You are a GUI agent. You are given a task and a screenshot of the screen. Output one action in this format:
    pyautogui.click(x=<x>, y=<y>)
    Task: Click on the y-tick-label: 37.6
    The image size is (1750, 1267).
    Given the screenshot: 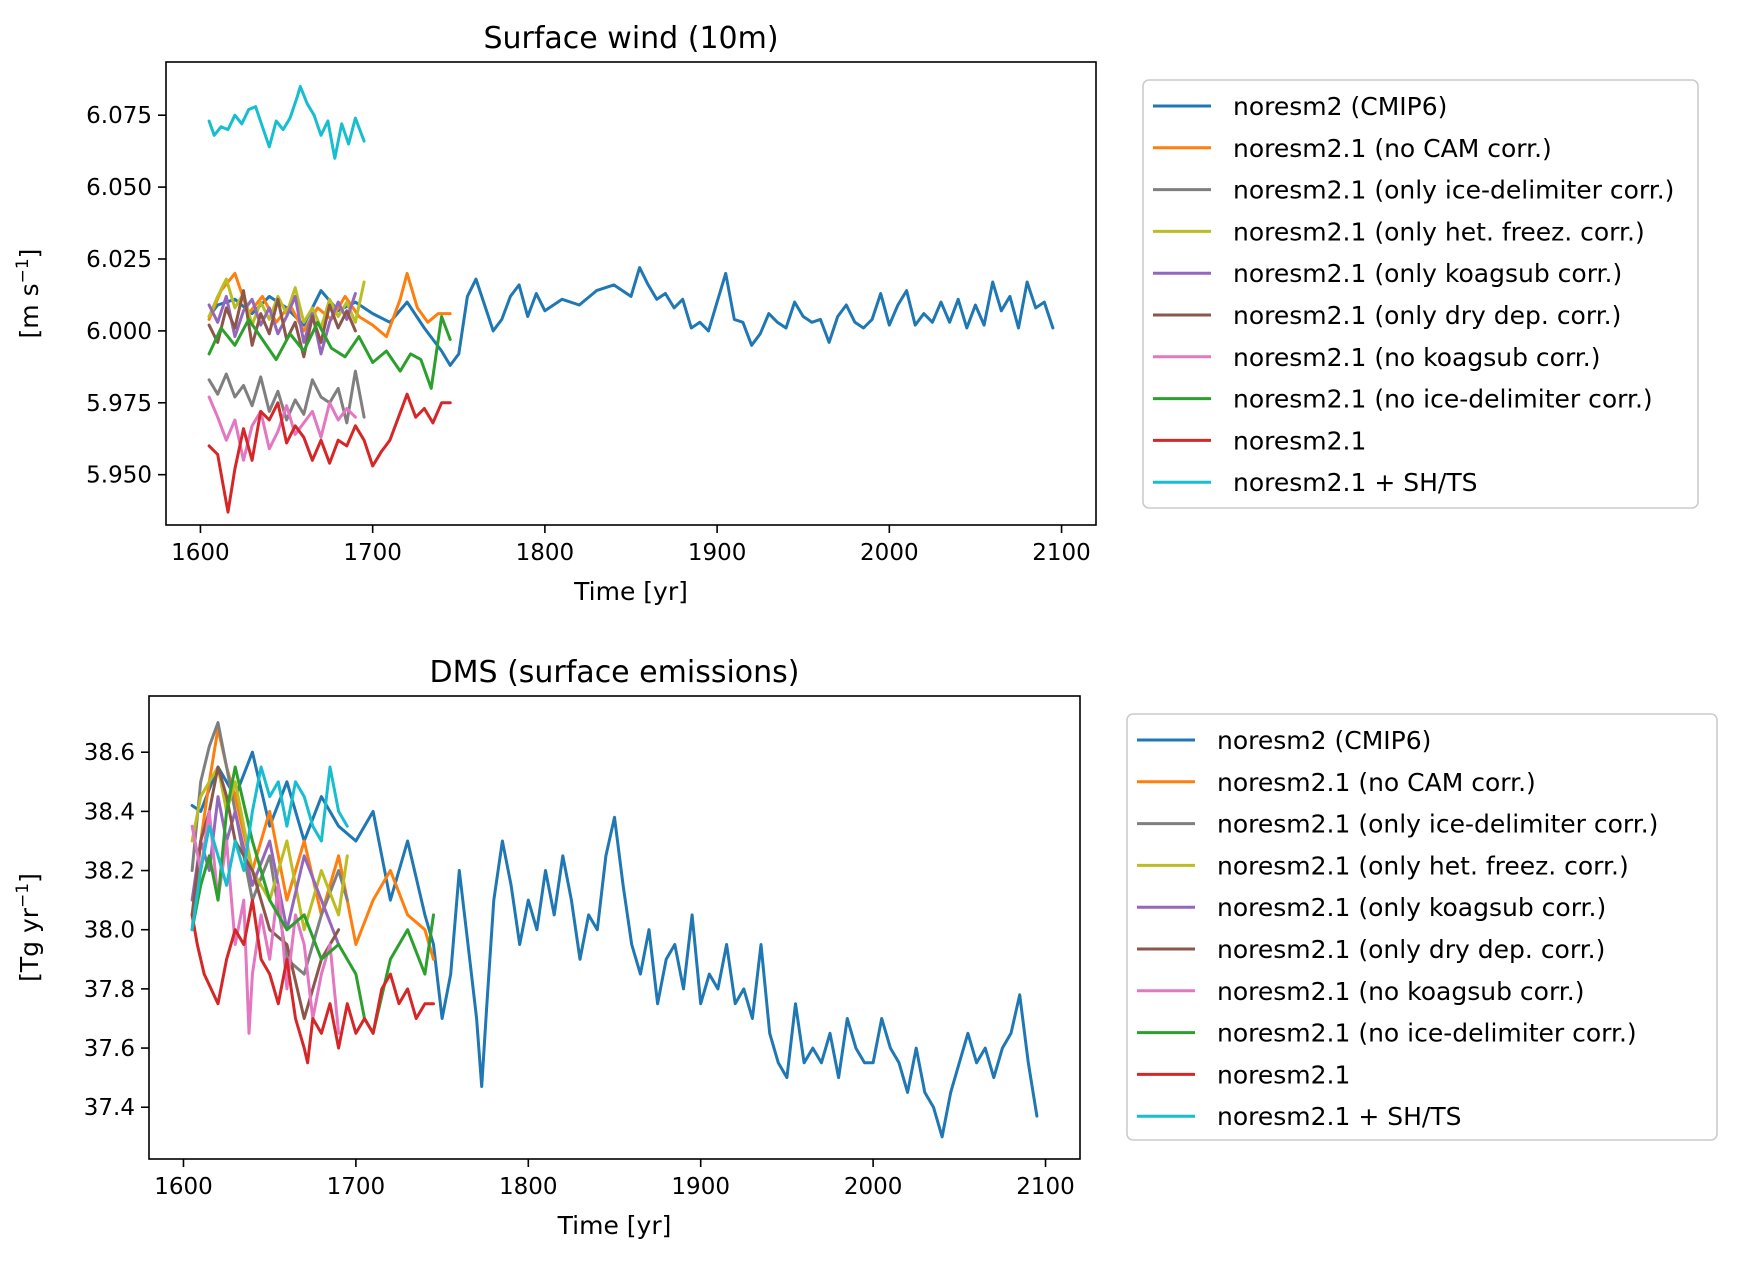 What is the action you would take?
    pyautogui.click(x=109, y=1049)
    